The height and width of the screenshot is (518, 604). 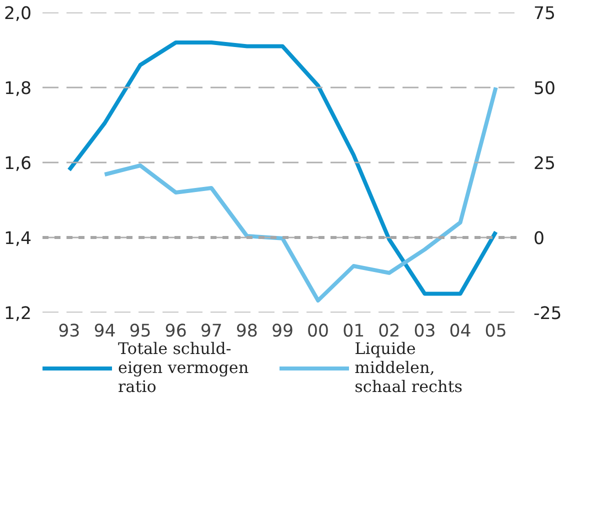 I want to click on x-tick-label: 93, so click(x=69, y=332).